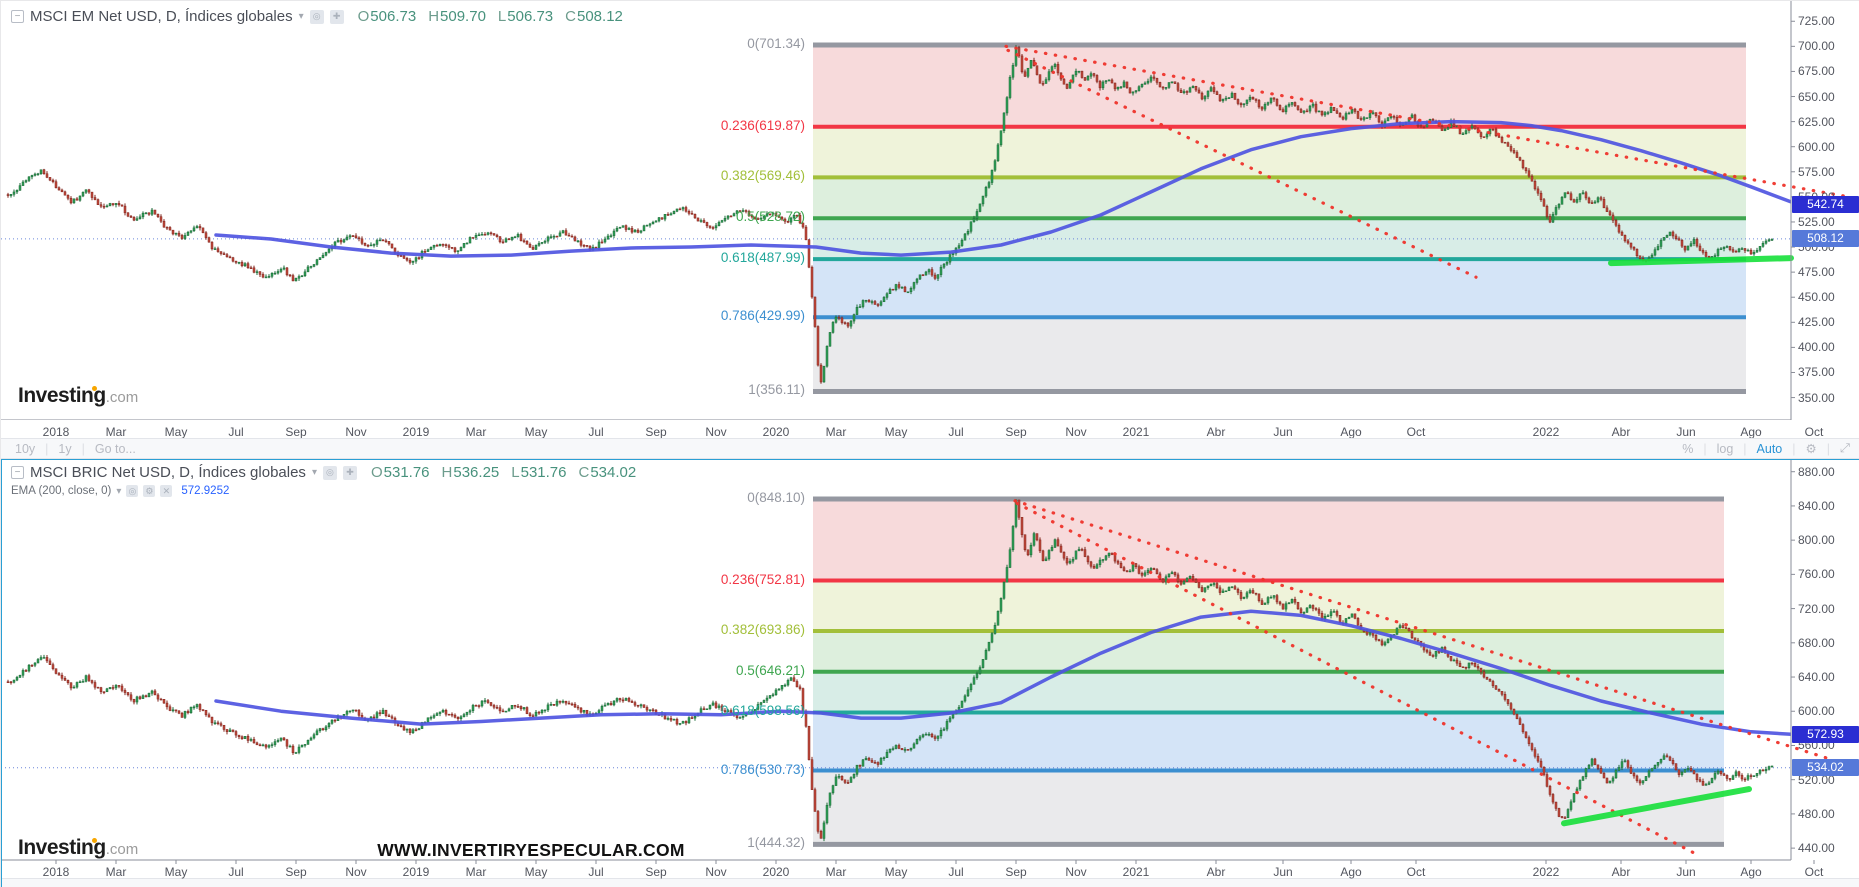 Image resolution: width=1859 pixels, height=887 pixels. Describe the element at coordinates (490, 16) in the screenshot. I see `ohlc-values: O506.73 H509.70 L506.73 C508.12` at that location.